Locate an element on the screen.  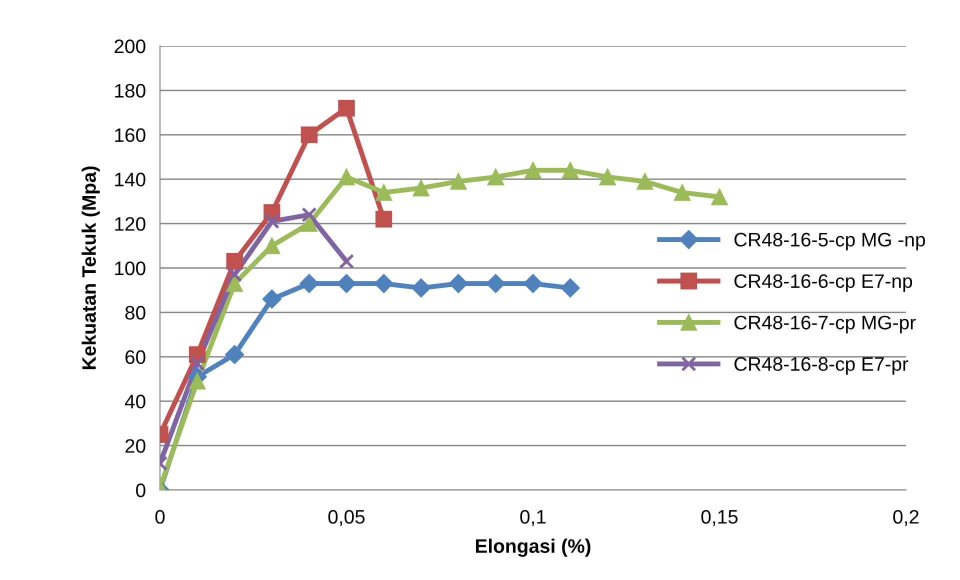
x-axis-title: Elongasi (%) is located at coordinates (533, 547).